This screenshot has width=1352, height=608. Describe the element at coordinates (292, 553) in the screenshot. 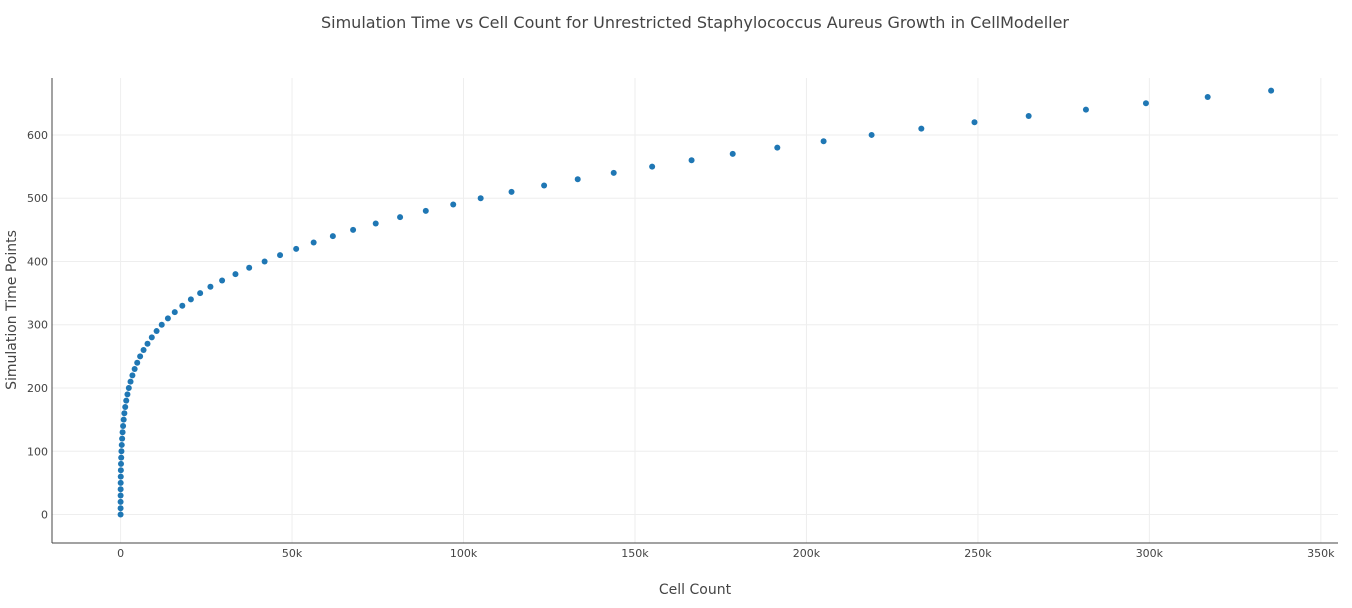

I see `x-tick-label: 50k` at that location.